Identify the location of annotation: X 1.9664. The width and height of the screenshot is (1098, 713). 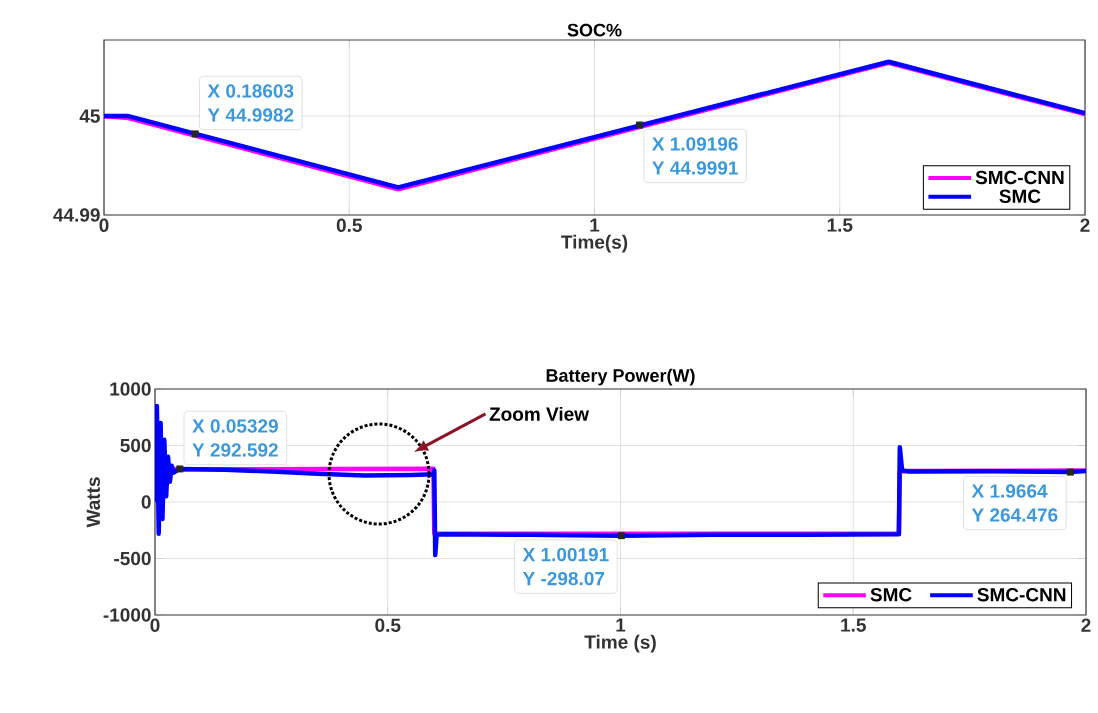
(1009, 491).